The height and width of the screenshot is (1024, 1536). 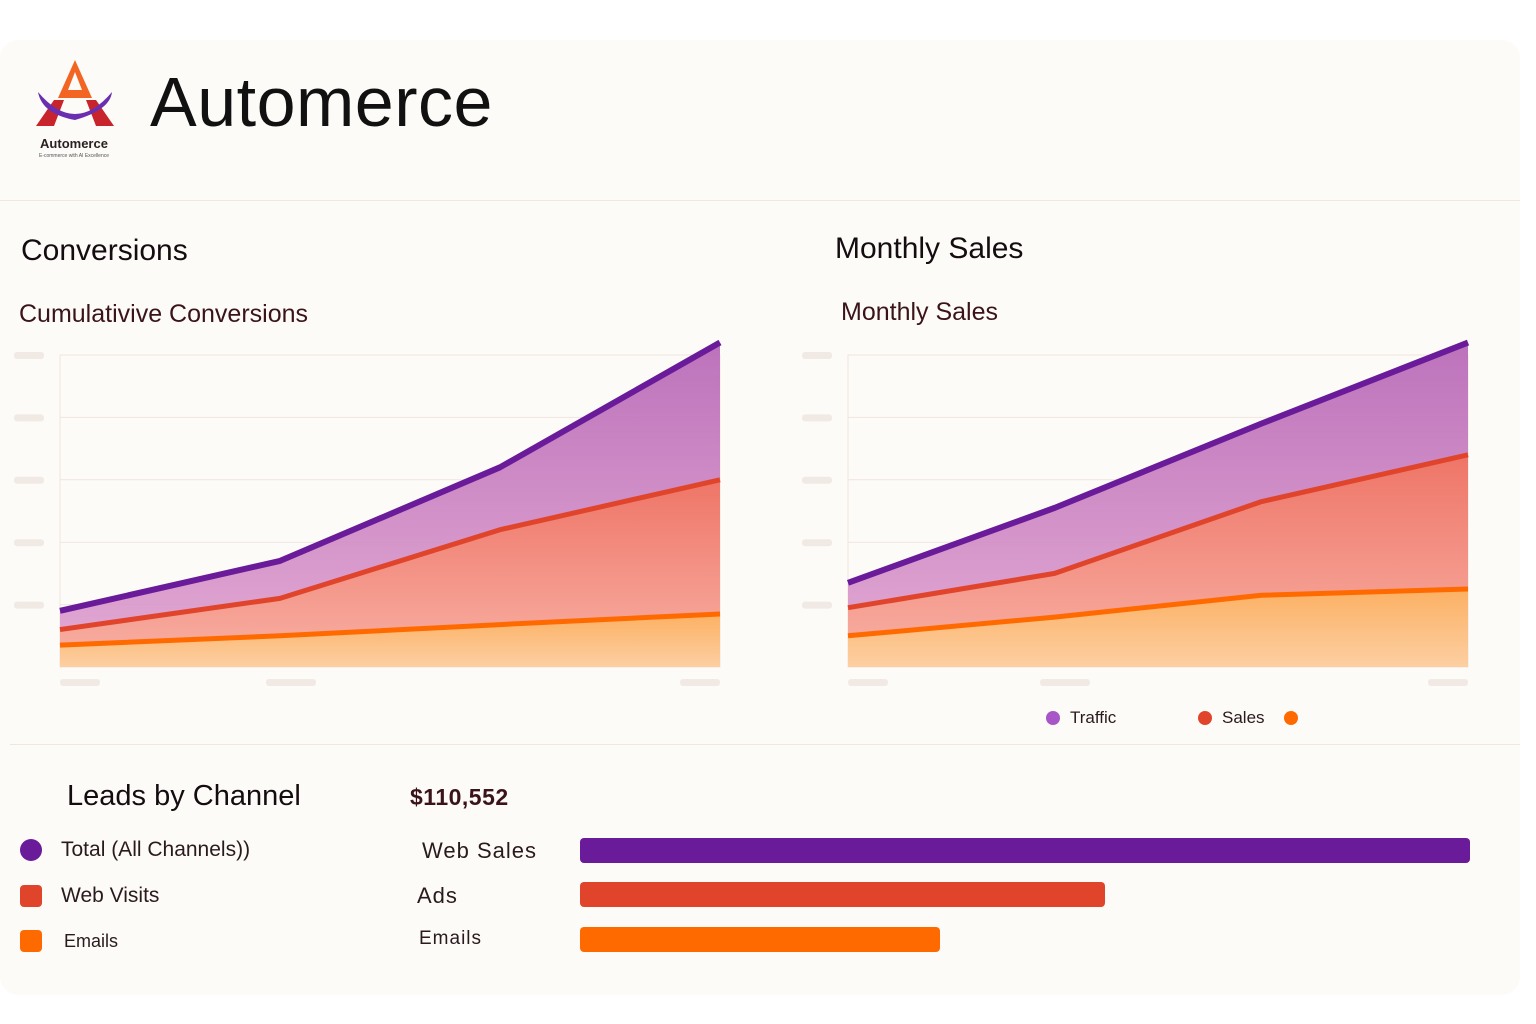 What do you see at coordinates (1196, 718) in the screenshot?
I see `monthly-sales-legend: Traffic Sales` at bounding box center [1196, 718].